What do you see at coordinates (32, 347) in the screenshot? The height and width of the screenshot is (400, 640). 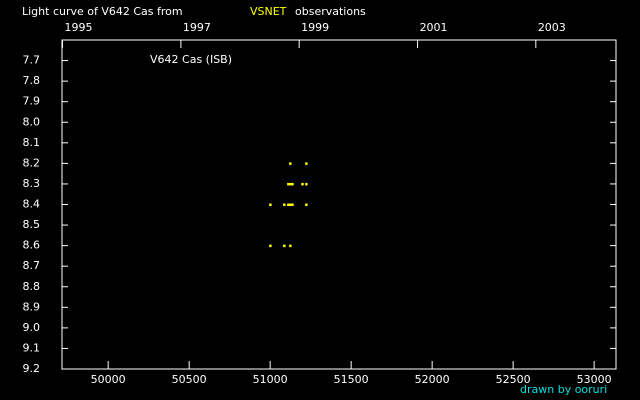 I see `y-tick-label: 9.1` at bounding box center [32, 347].